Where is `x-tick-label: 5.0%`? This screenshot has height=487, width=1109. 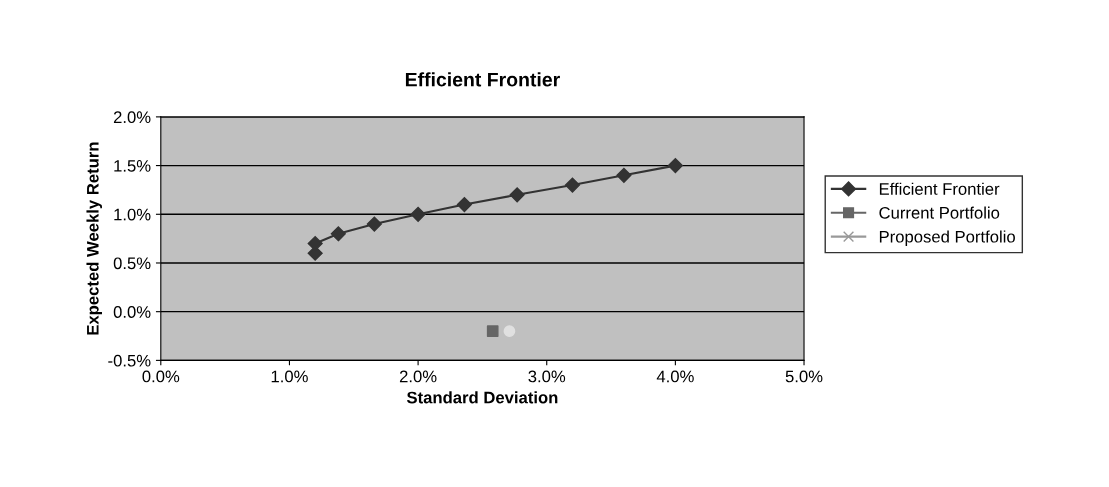 x-tick-label: 5.0% is located at coordinates (804, 376).